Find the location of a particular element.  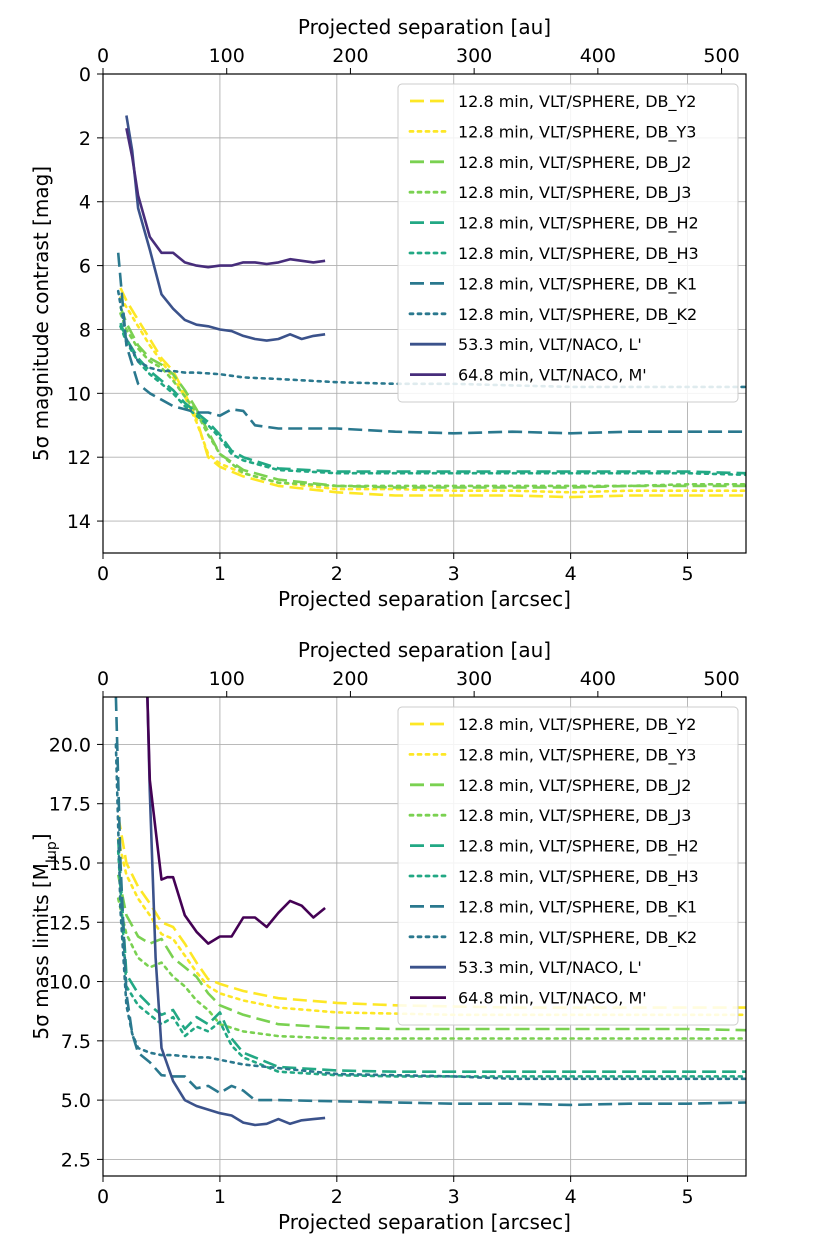

y-tick-label: 0 is located at coordinates (85, 75).